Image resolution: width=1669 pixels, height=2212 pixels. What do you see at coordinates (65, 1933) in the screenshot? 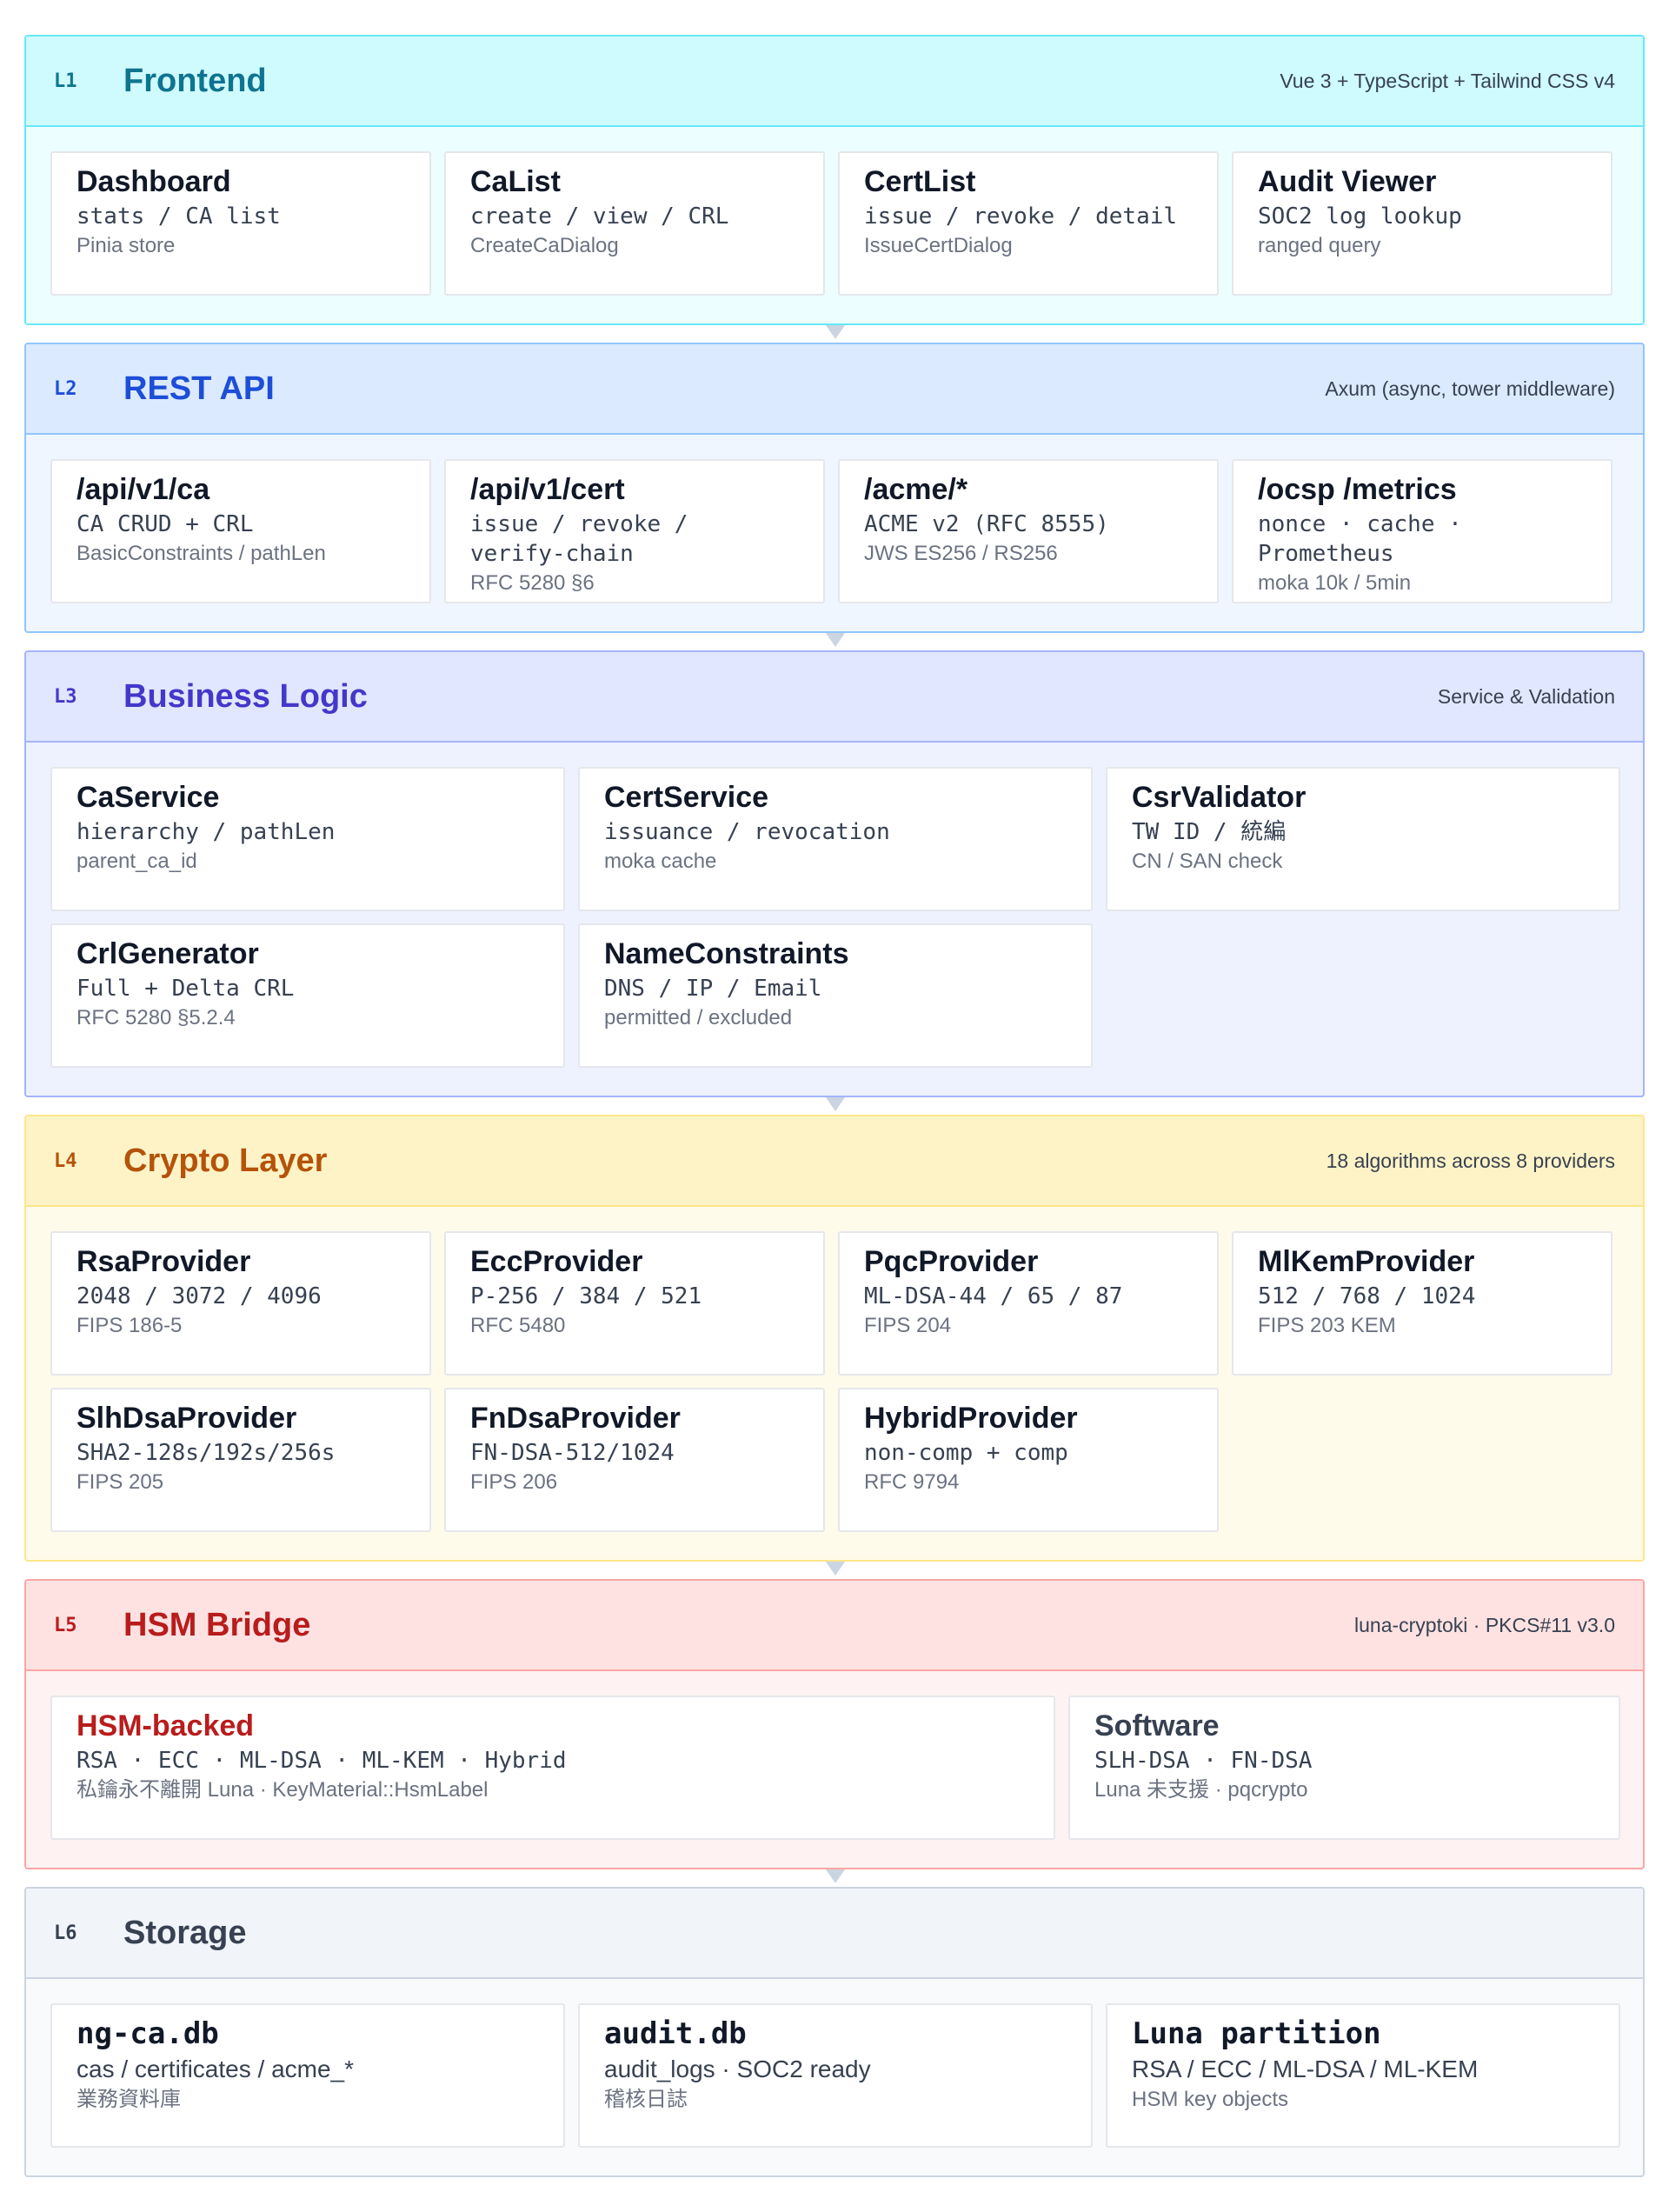
I see `layer-number: L6` at bounding box center [65, 1933].